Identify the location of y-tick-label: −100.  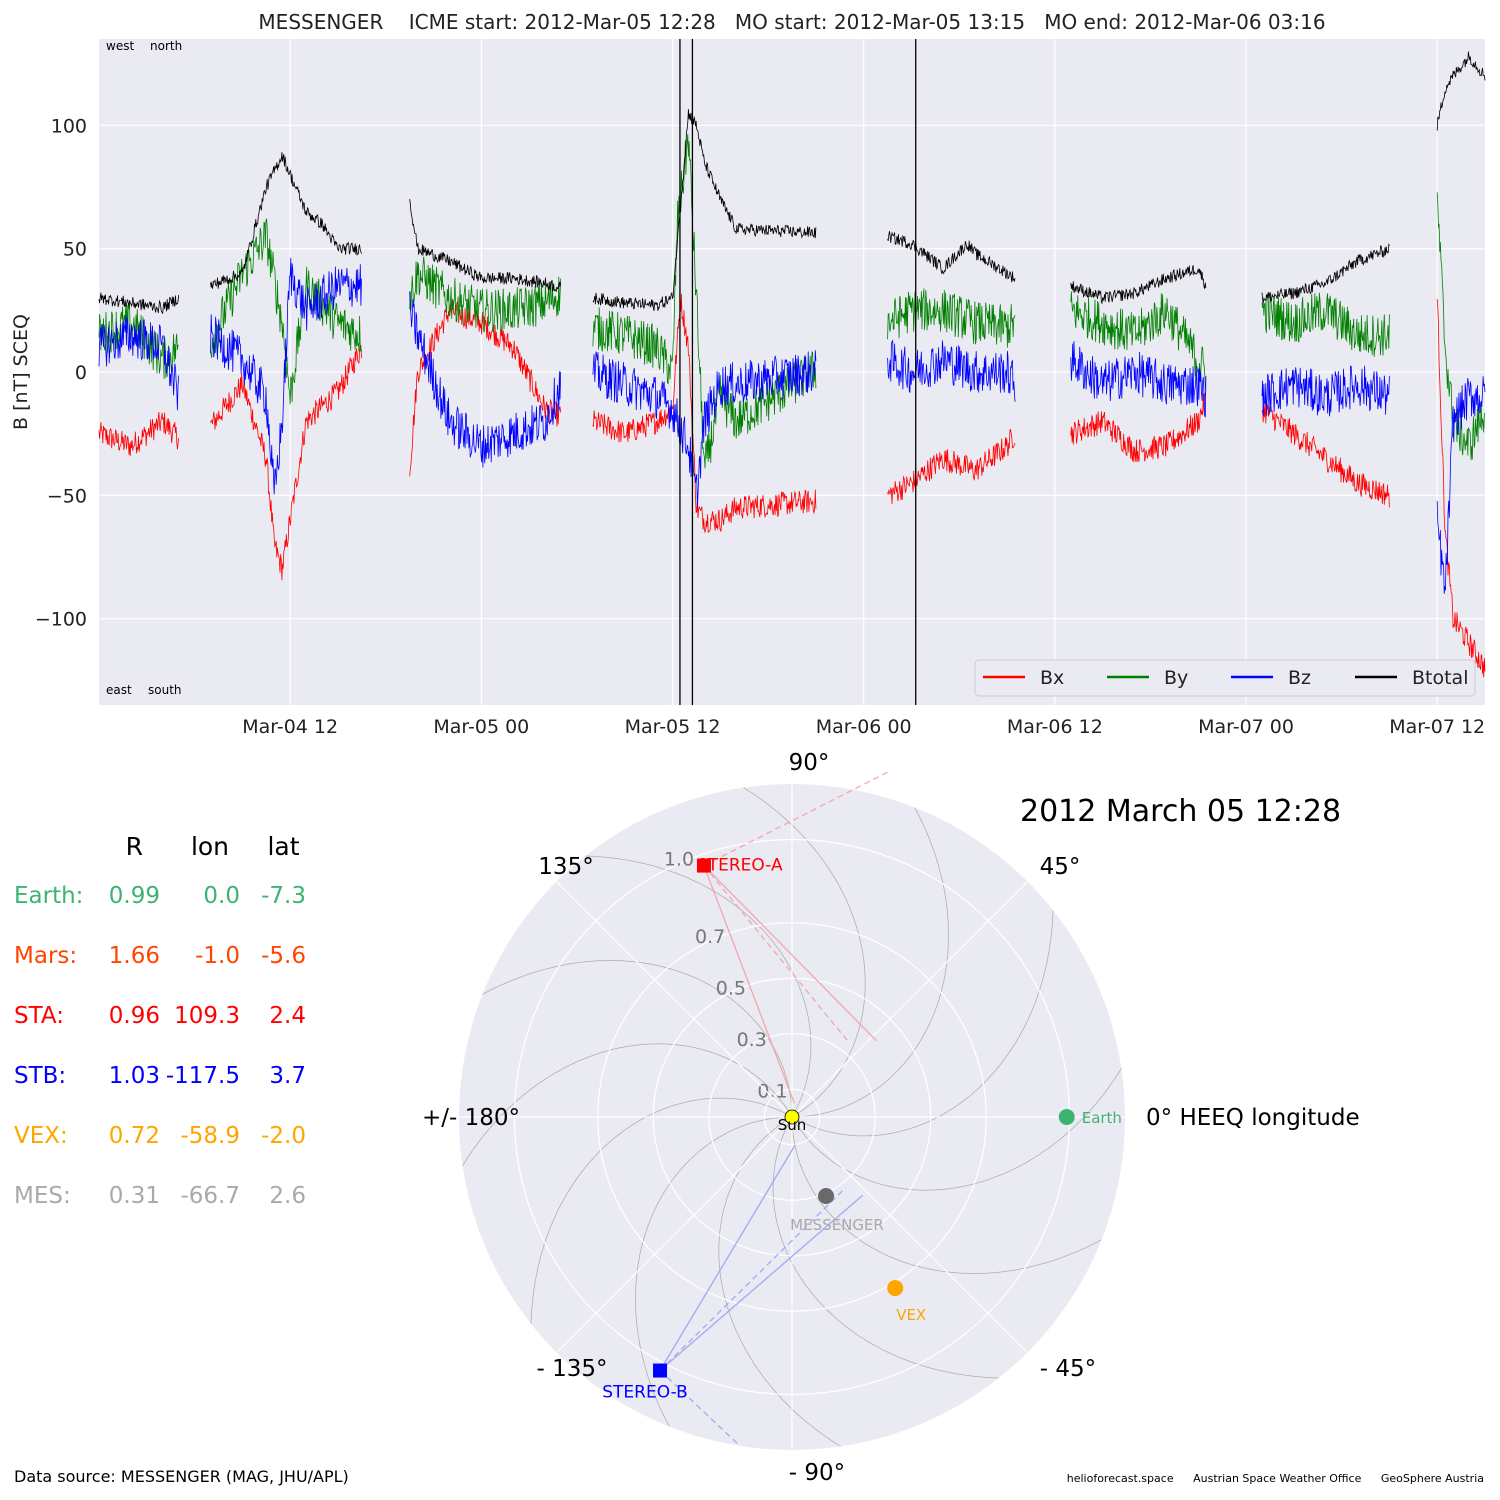
(61, 620).